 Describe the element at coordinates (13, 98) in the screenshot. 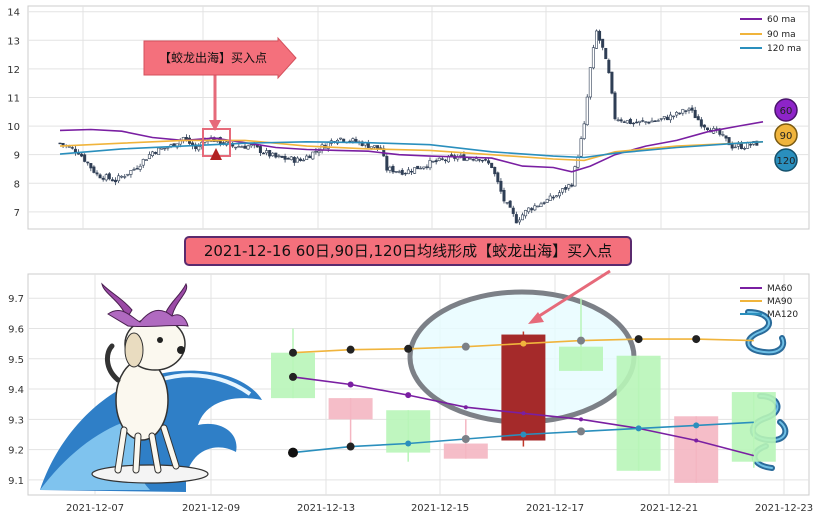

I see `overview-y-tick-label: 11` at that location.